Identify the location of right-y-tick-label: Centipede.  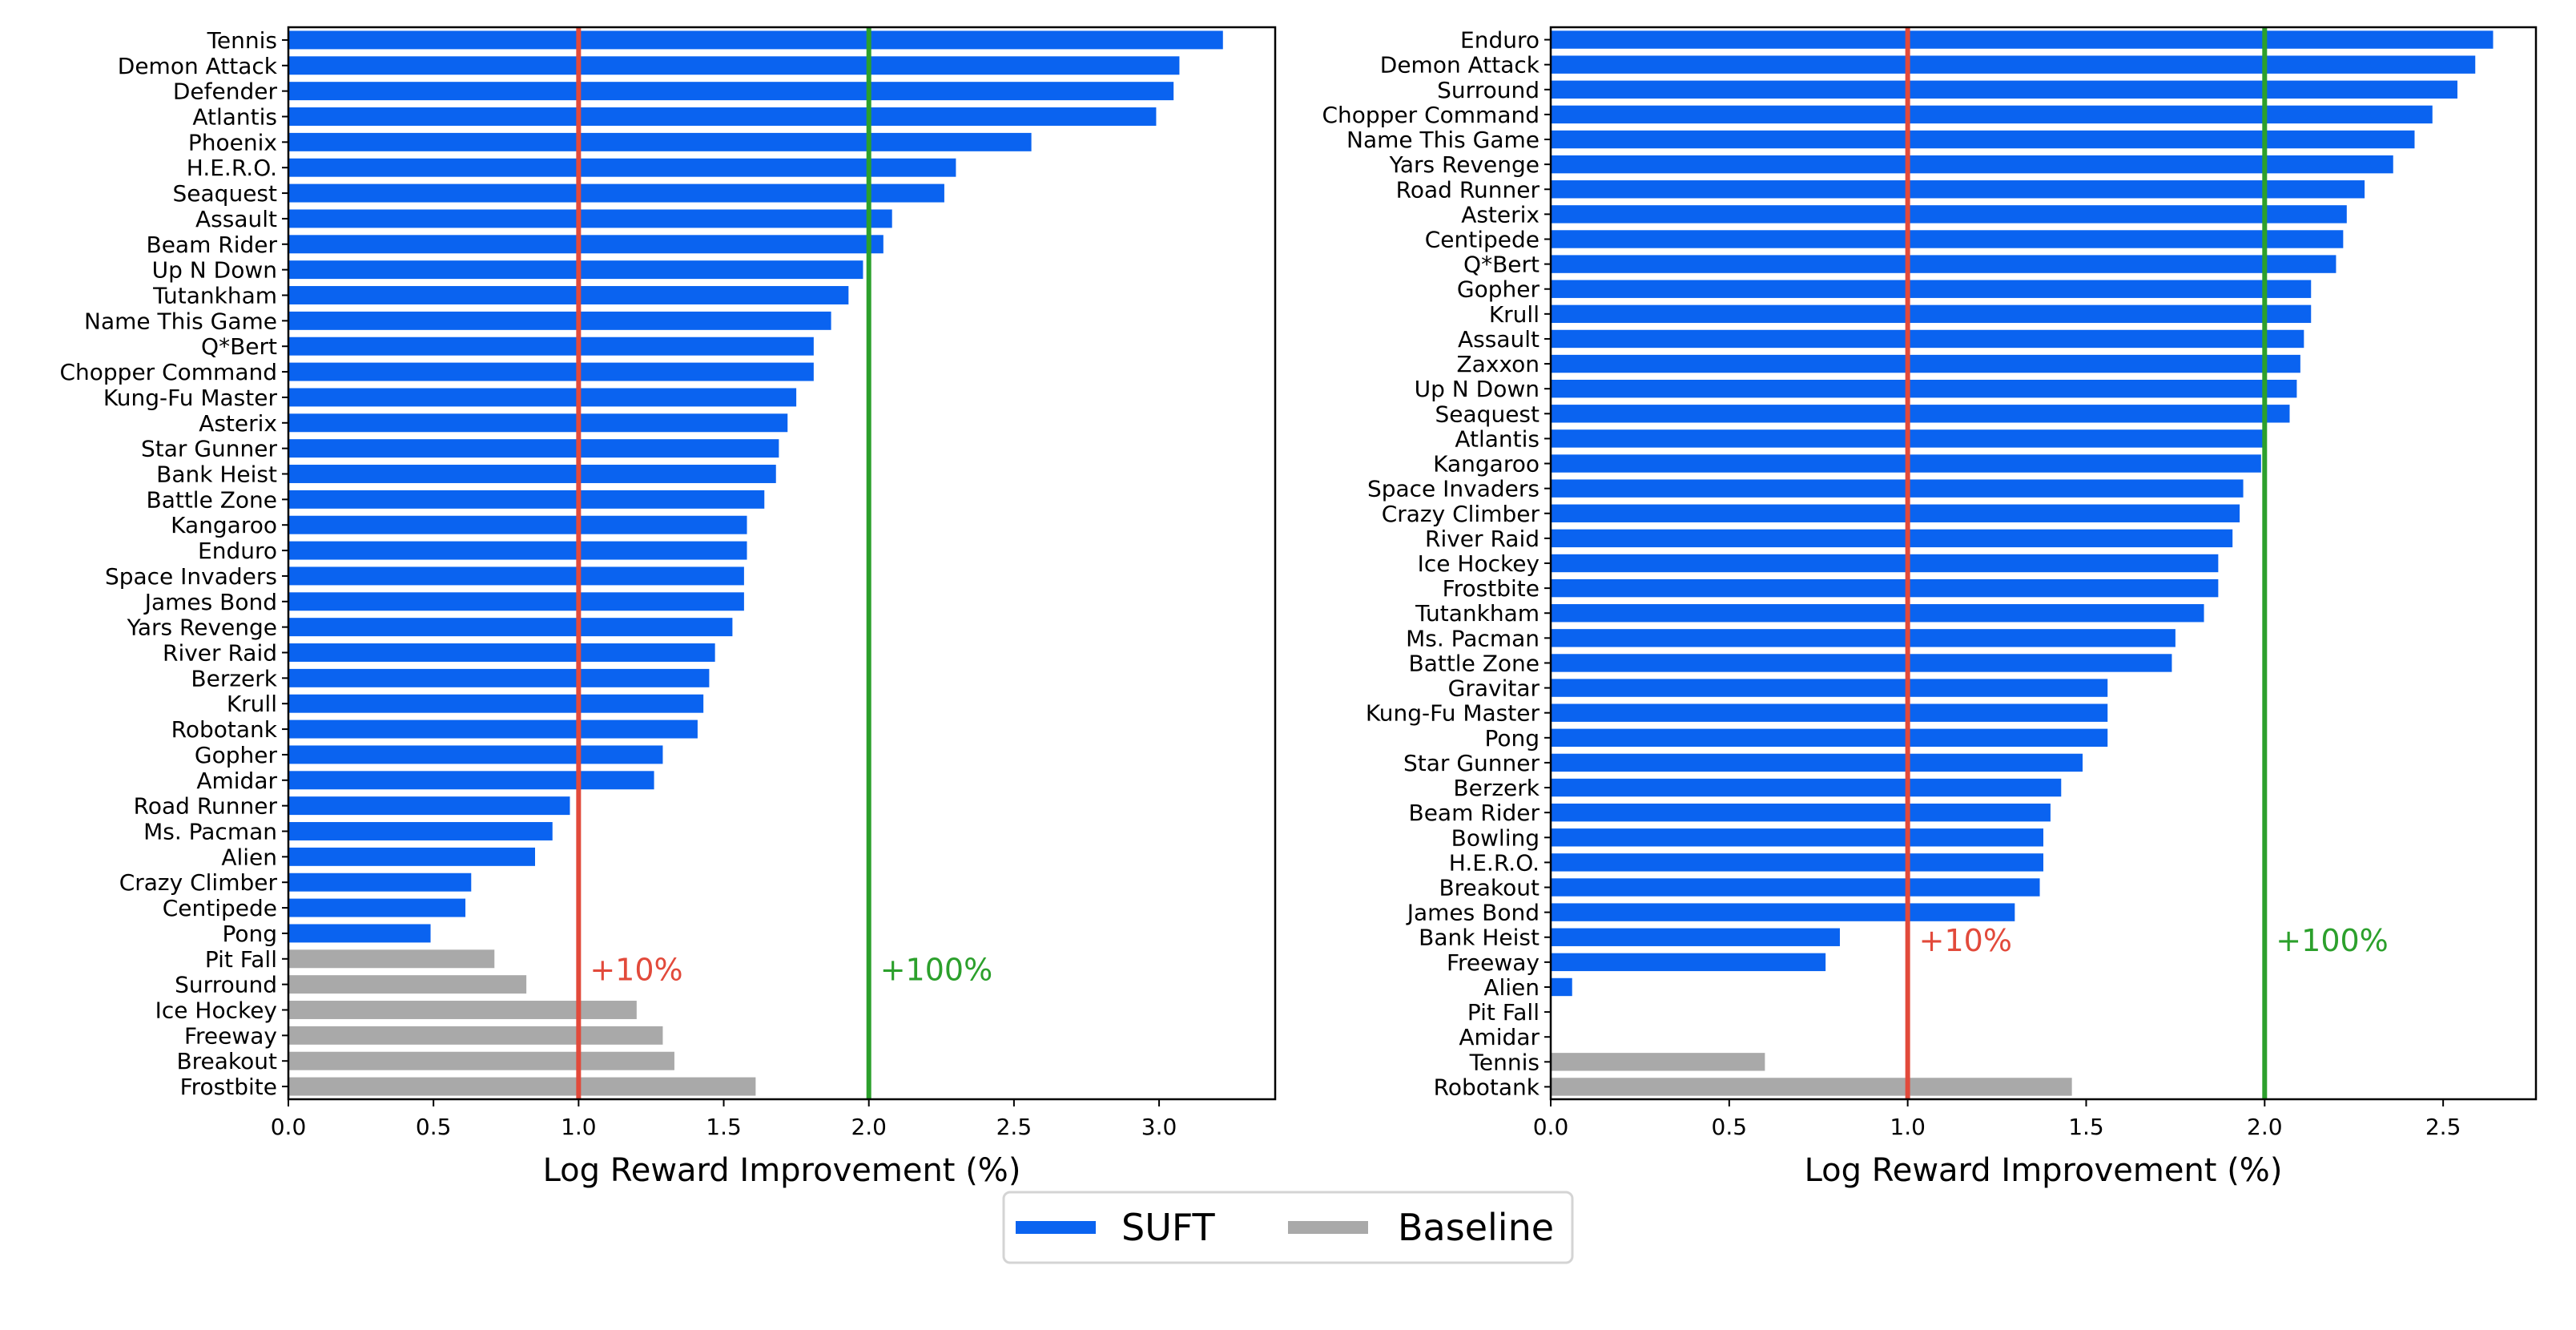
(1483, 239).